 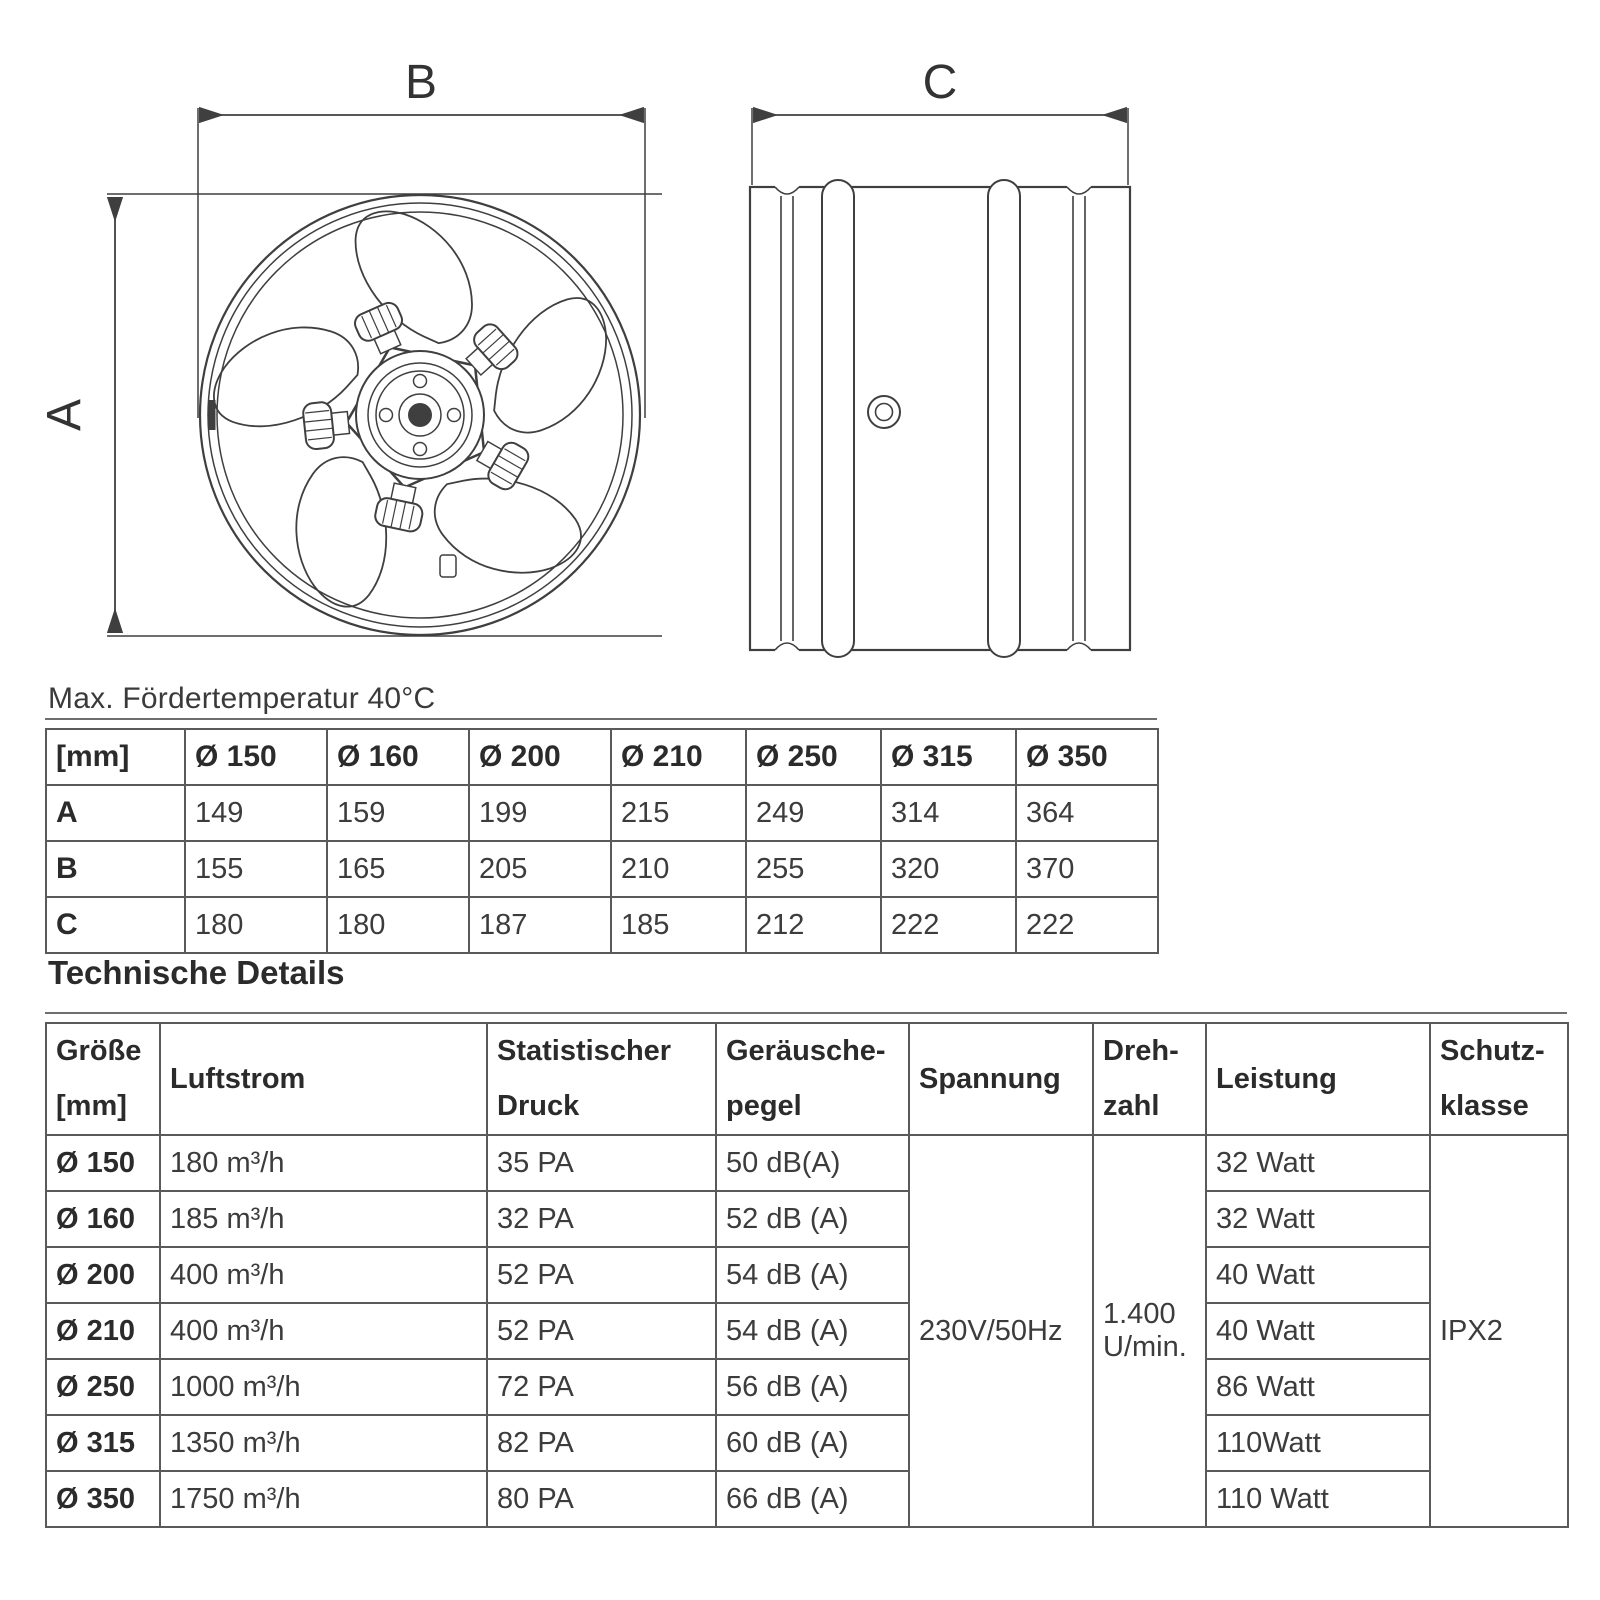 I want to click on dimension-label-a: A, so click(x=64, y=415).